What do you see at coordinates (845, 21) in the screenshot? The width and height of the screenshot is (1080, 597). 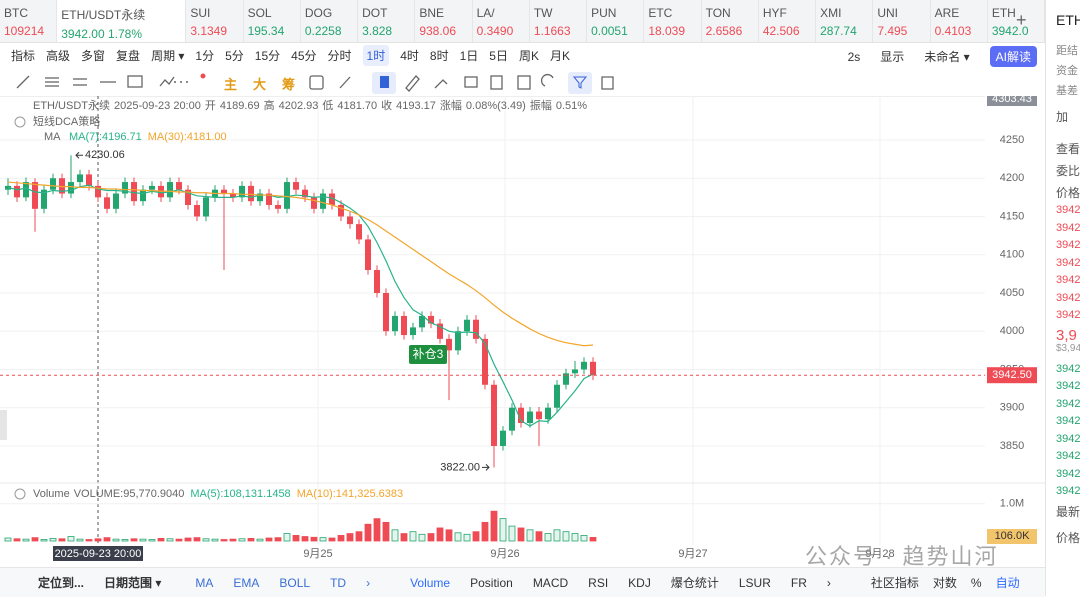 I see `ticker-tab: XMI 287.74` at bounding box center [845, 21].